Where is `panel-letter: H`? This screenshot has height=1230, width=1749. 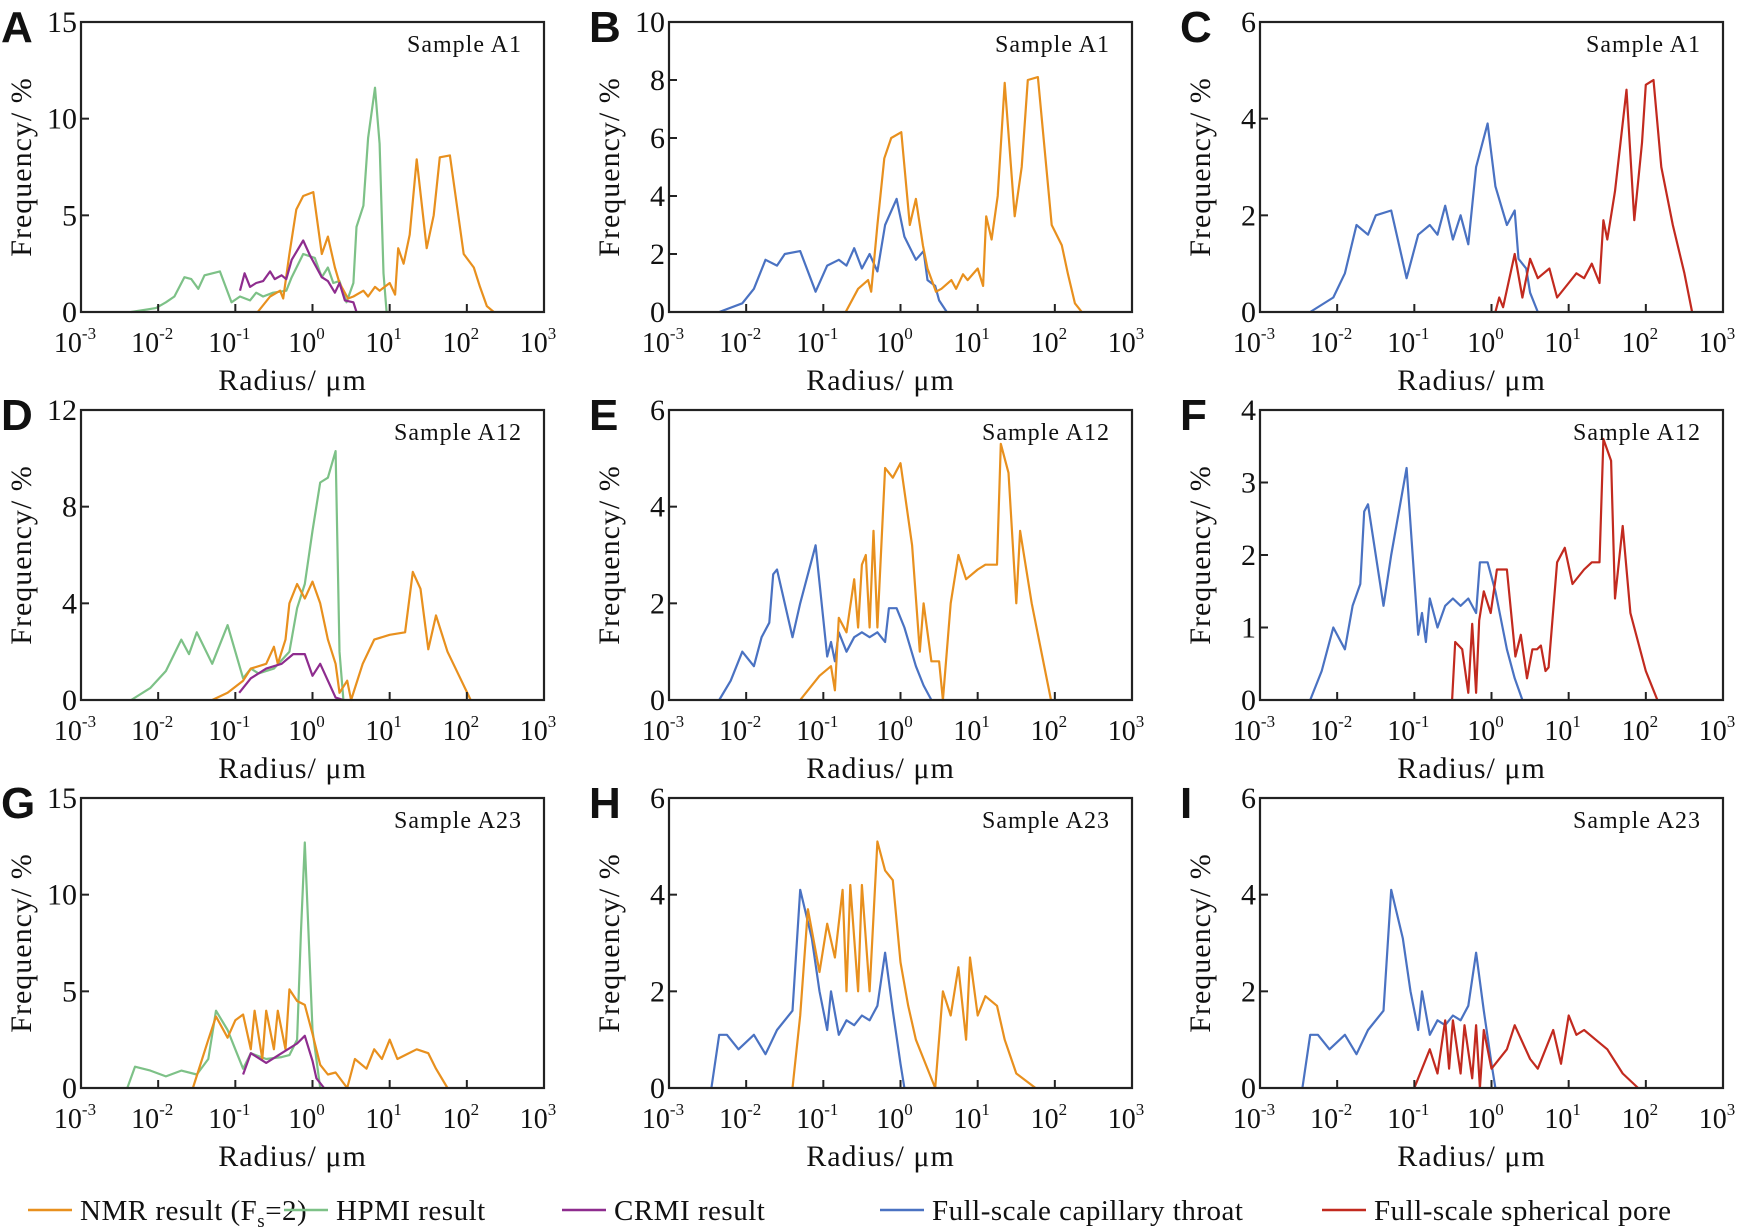 panel-letter: H is located at coordinates (605, 803).